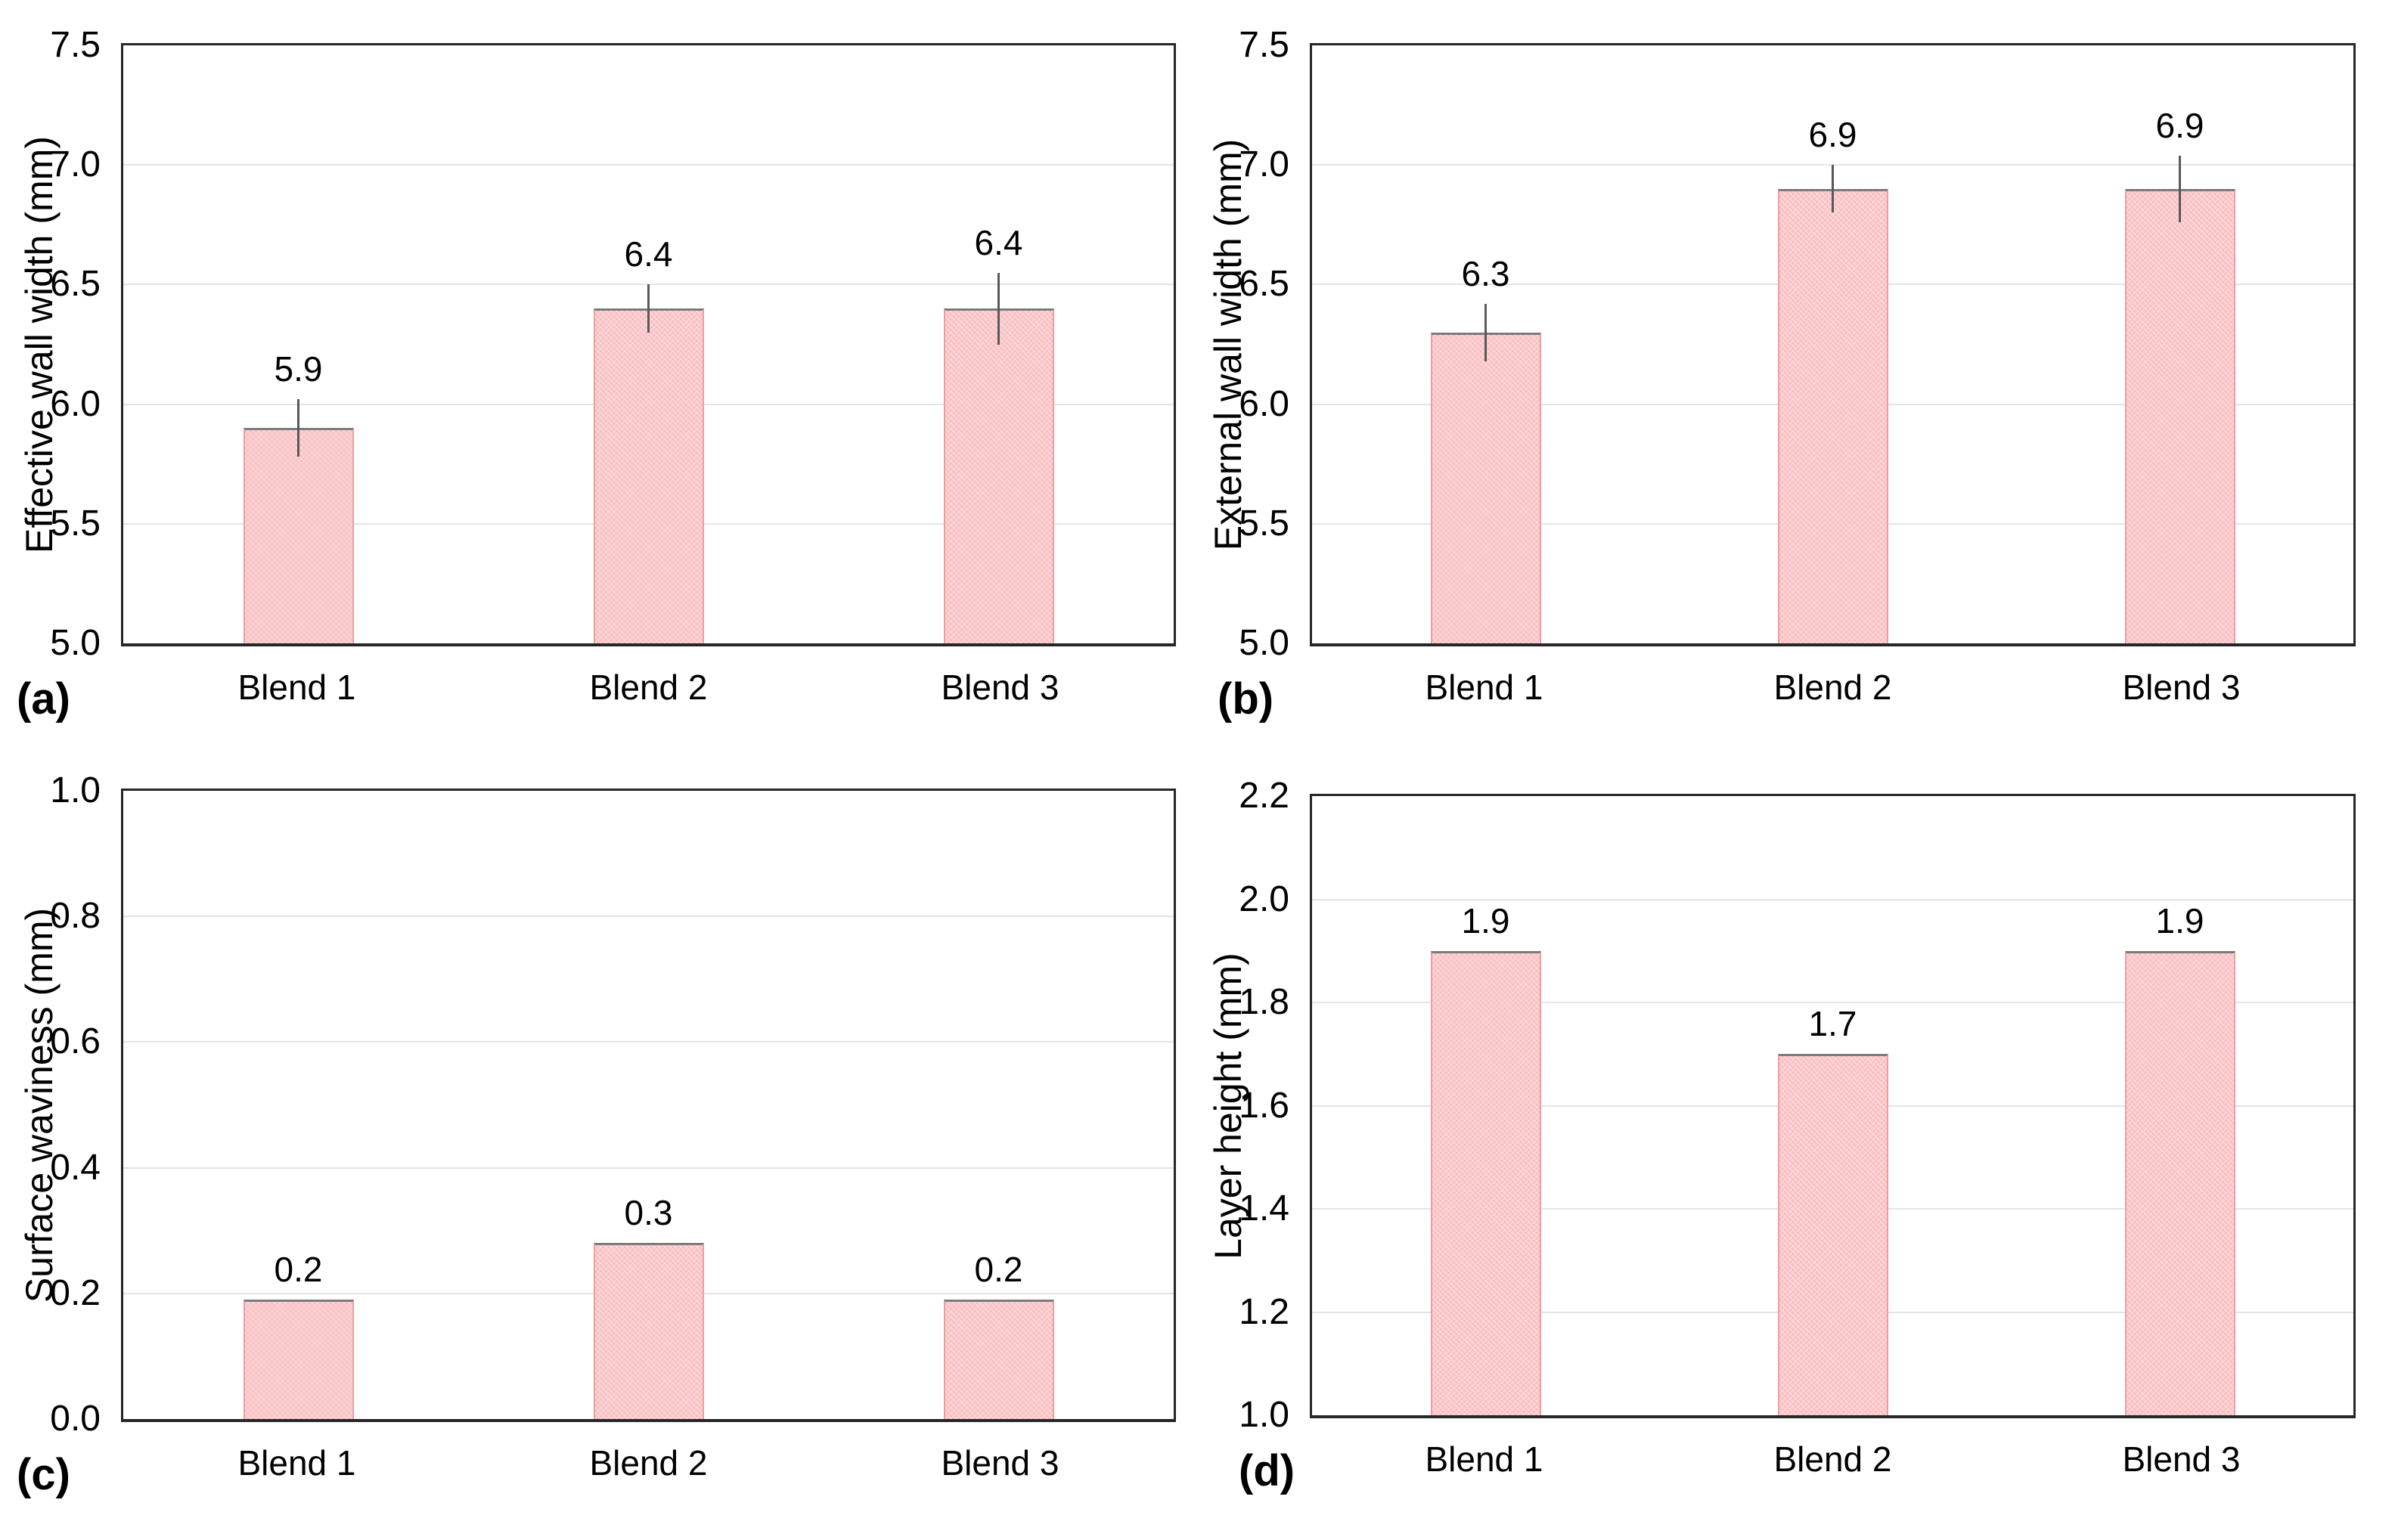  I want to click on panel-letter: (a), so click(43, 699).